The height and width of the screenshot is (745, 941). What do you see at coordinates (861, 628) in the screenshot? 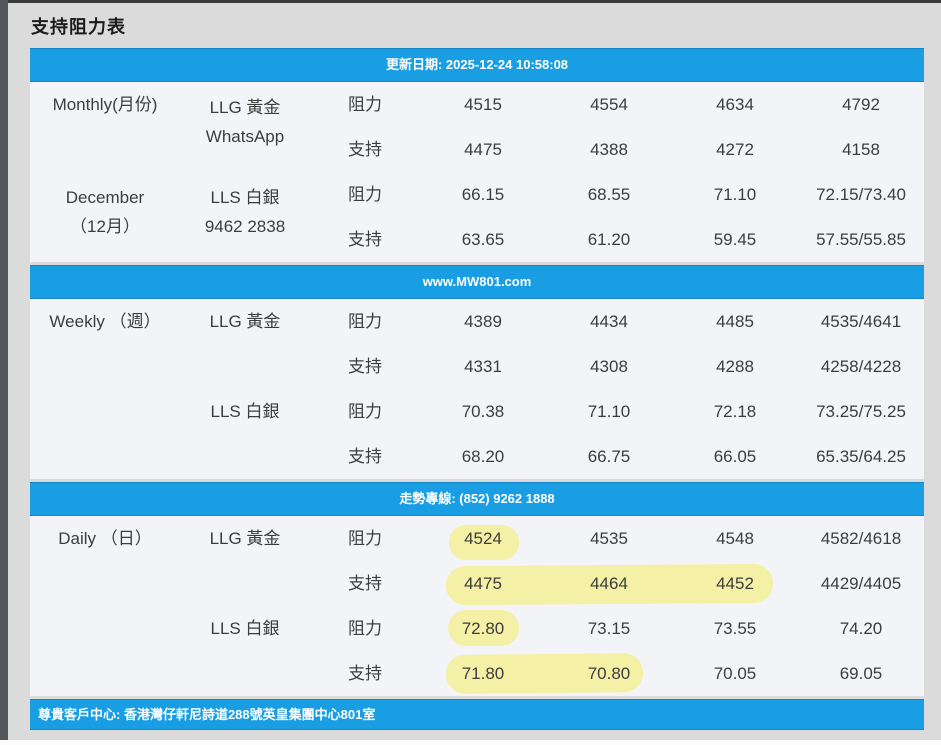
I see `value-cell: 74.20` at bounding box center [861, 628].